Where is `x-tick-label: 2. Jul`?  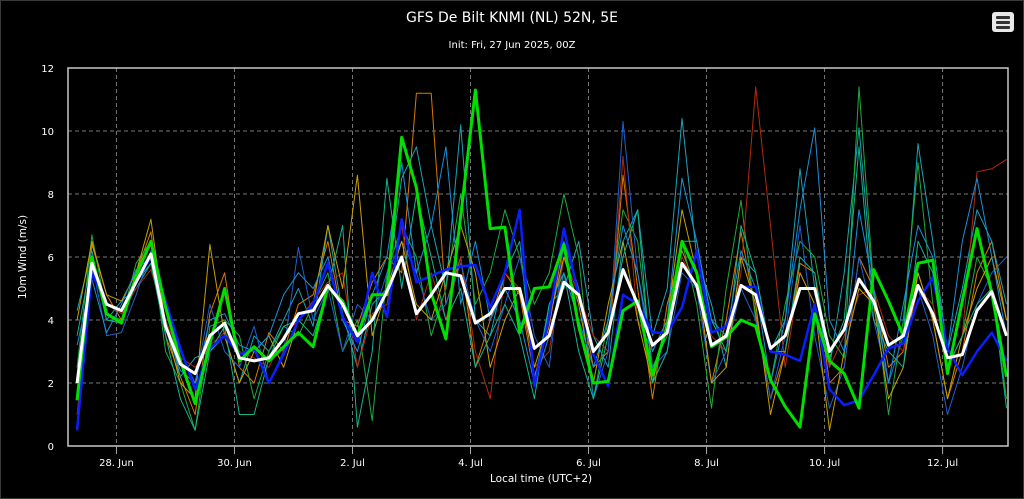 x-tick-label: 2. Jul is located at coordinates (352, 463).